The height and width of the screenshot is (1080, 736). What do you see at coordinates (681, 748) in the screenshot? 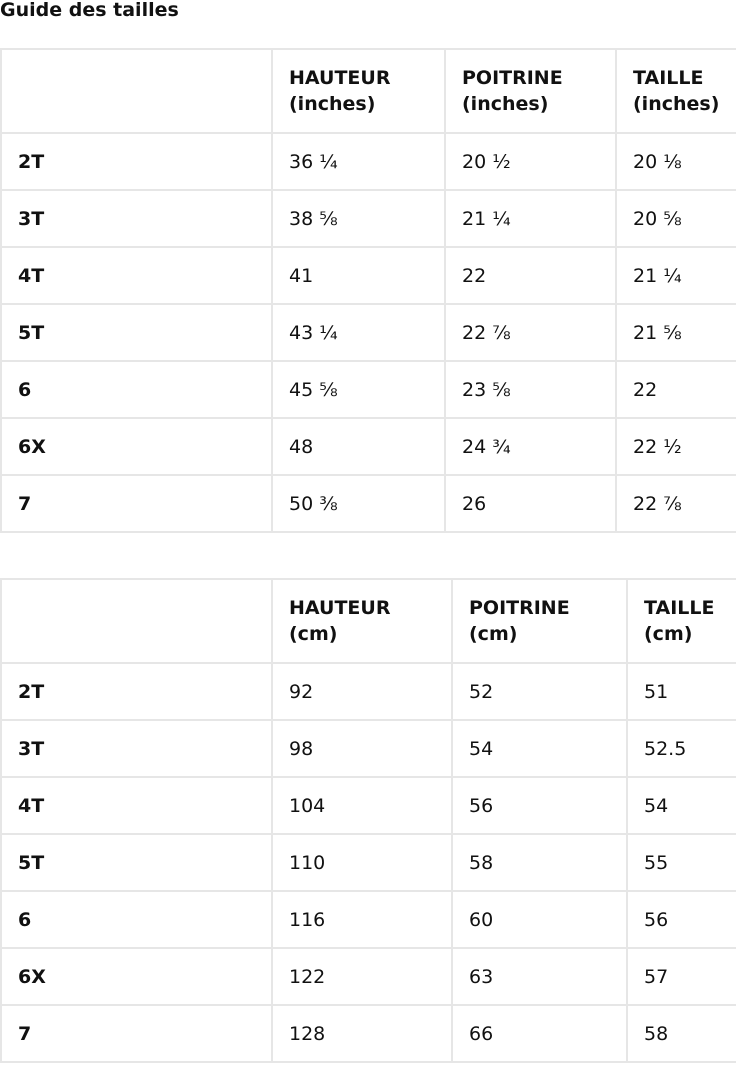
I see `measurement-cell: 52.5` at bounding box center [681, 748].